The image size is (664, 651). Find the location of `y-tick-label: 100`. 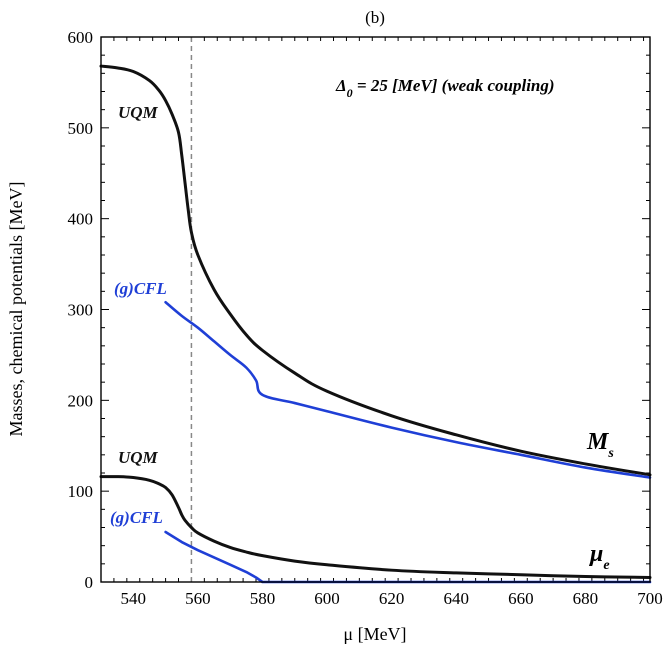

y-tick-label: 100 is located at coordinates (81, 491).